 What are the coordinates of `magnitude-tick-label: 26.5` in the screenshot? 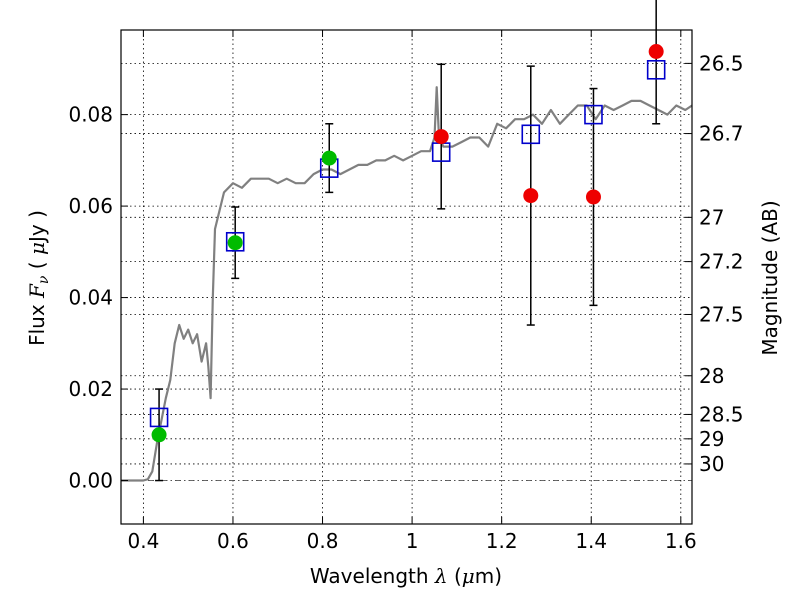 It's located at (721, 63).